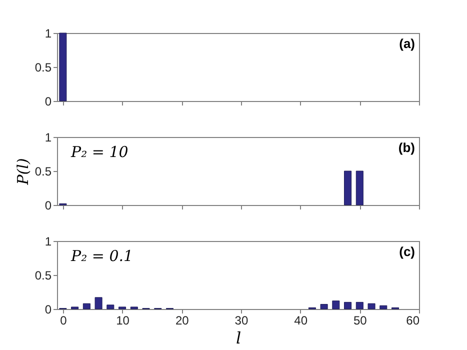  What do you see at coordinates (99, 152) in the screenshot?
I see `annotation: P₂ = 10` at bounding box center [99, 152].